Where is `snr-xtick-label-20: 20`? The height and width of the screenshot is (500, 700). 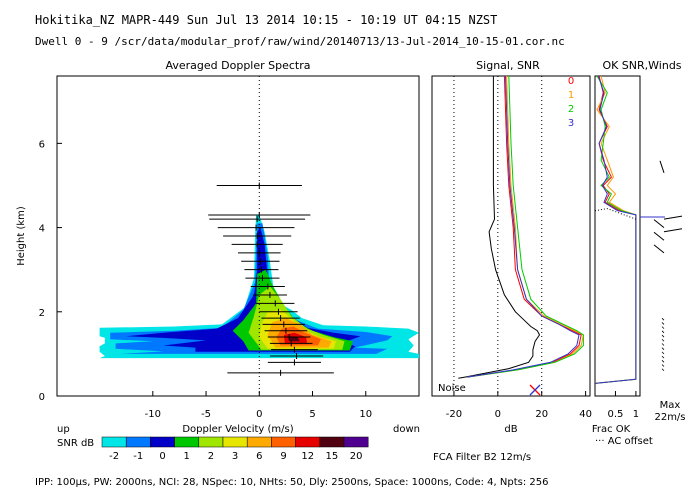
snr-xtick-label-20: 20 is located at coordinates (541, 414).